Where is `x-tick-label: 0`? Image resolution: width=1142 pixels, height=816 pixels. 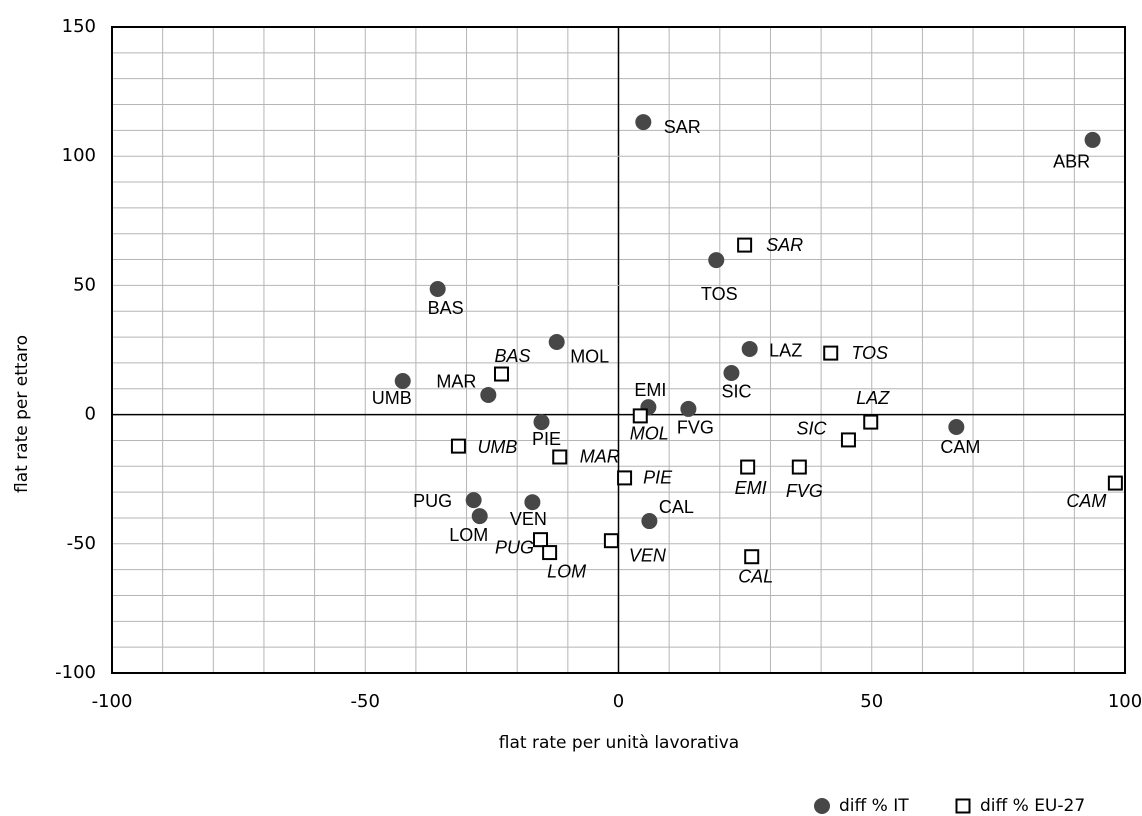
x-tick-label: 0 is located at coordinates (618, 701).